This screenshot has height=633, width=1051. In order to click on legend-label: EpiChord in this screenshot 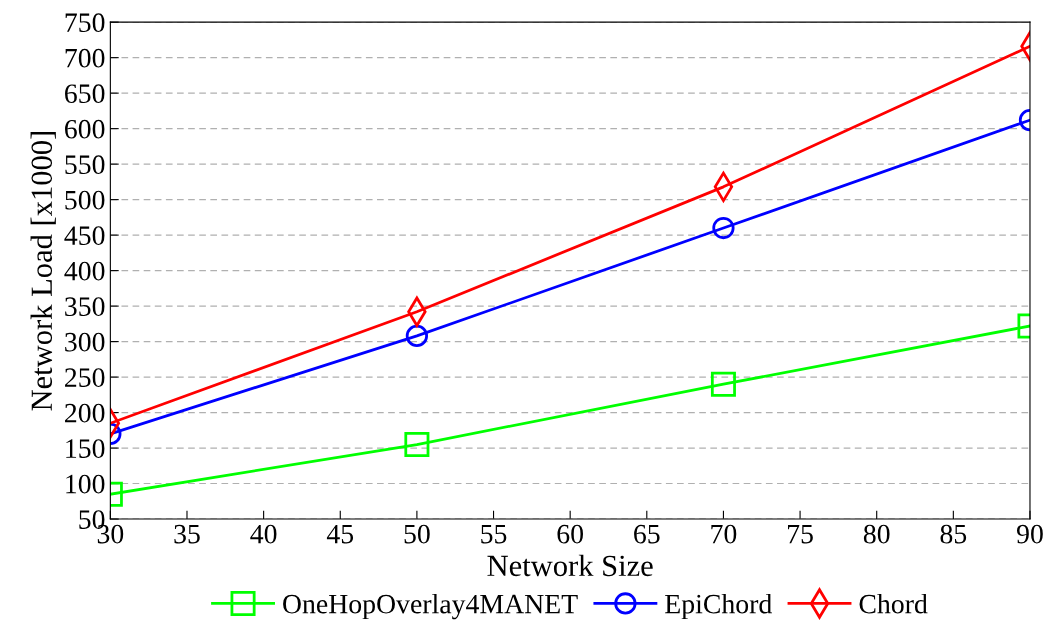, I will do `click(718, 606)`.